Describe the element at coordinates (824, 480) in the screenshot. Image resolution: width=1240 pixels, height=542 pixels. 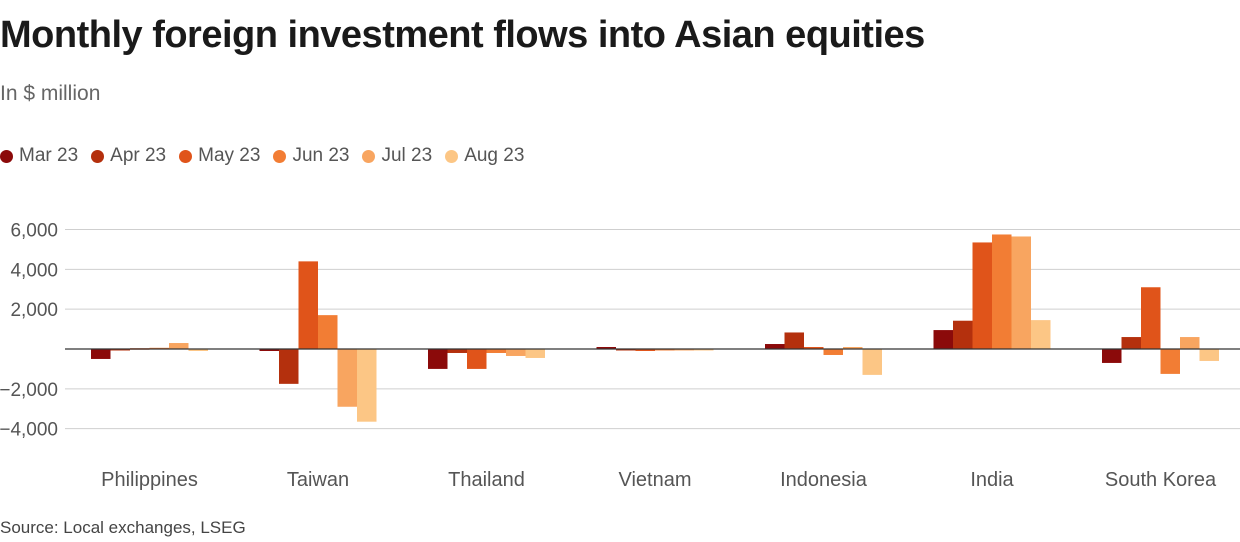
I see `x-category-label: Indonesia` at that location.